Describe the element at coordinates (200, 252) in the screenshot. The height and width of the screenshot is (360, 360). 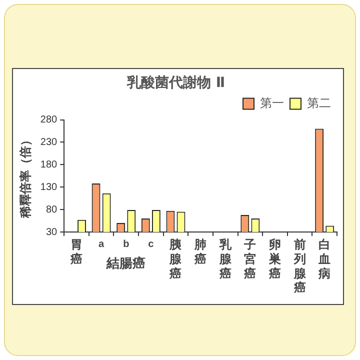
I see `x-tick-label: 肺癌` at that location.